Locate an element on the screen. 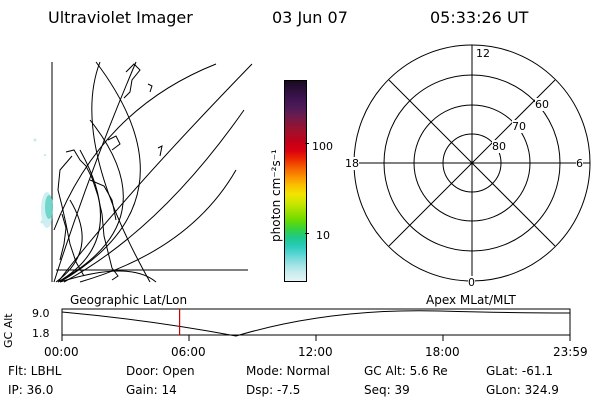 This screenshot has height=400, width=600. timeline-y-axis-label: GC Alt is located at coordinates (8, 330).